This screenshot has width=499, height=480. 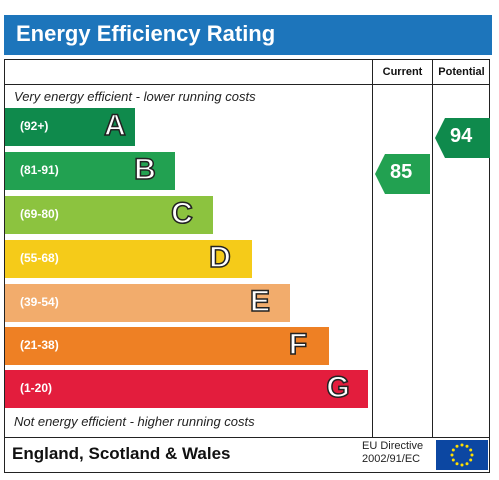 I want to click on eu-directive-line1: EU Directive, so click(x=393, y=446).